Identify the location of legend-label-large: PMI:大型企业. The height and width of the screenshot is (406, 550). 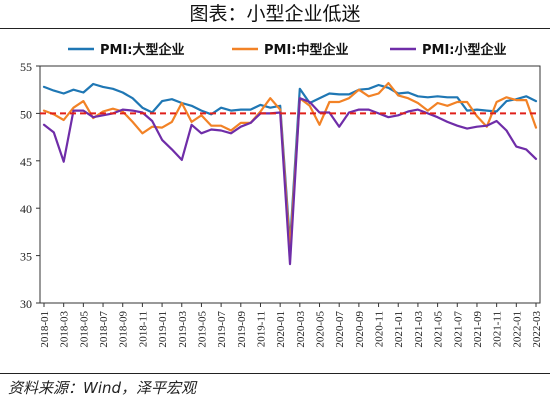
(142, 50).